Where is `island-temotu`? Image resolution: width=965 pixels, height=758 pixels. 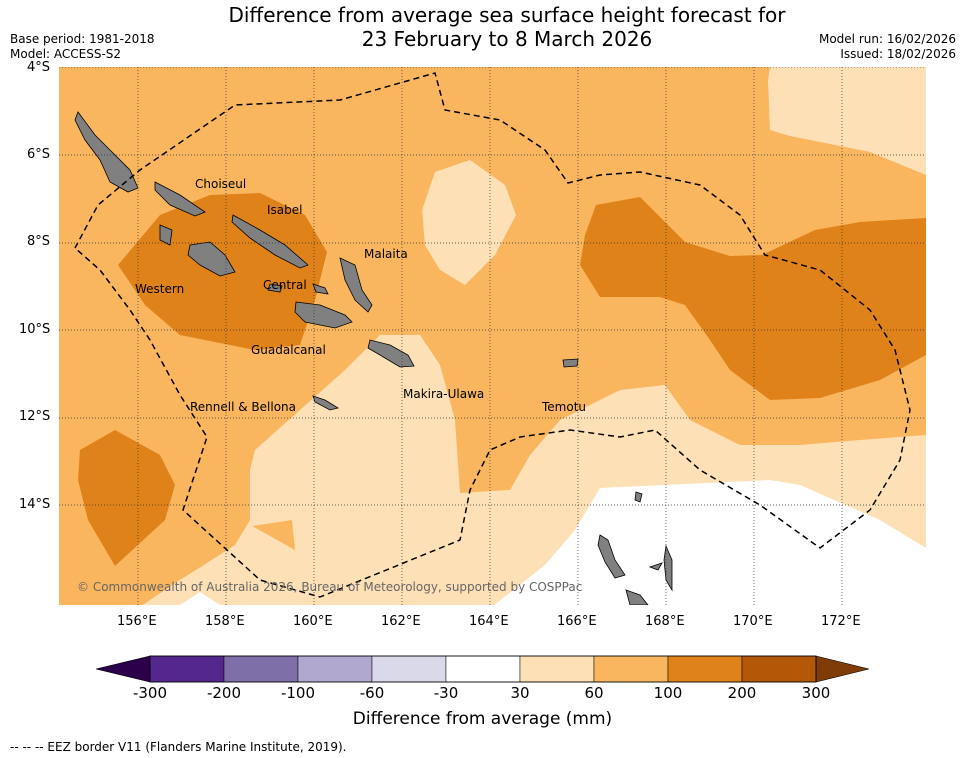 island-temotu is located at coordinates (570, 363).